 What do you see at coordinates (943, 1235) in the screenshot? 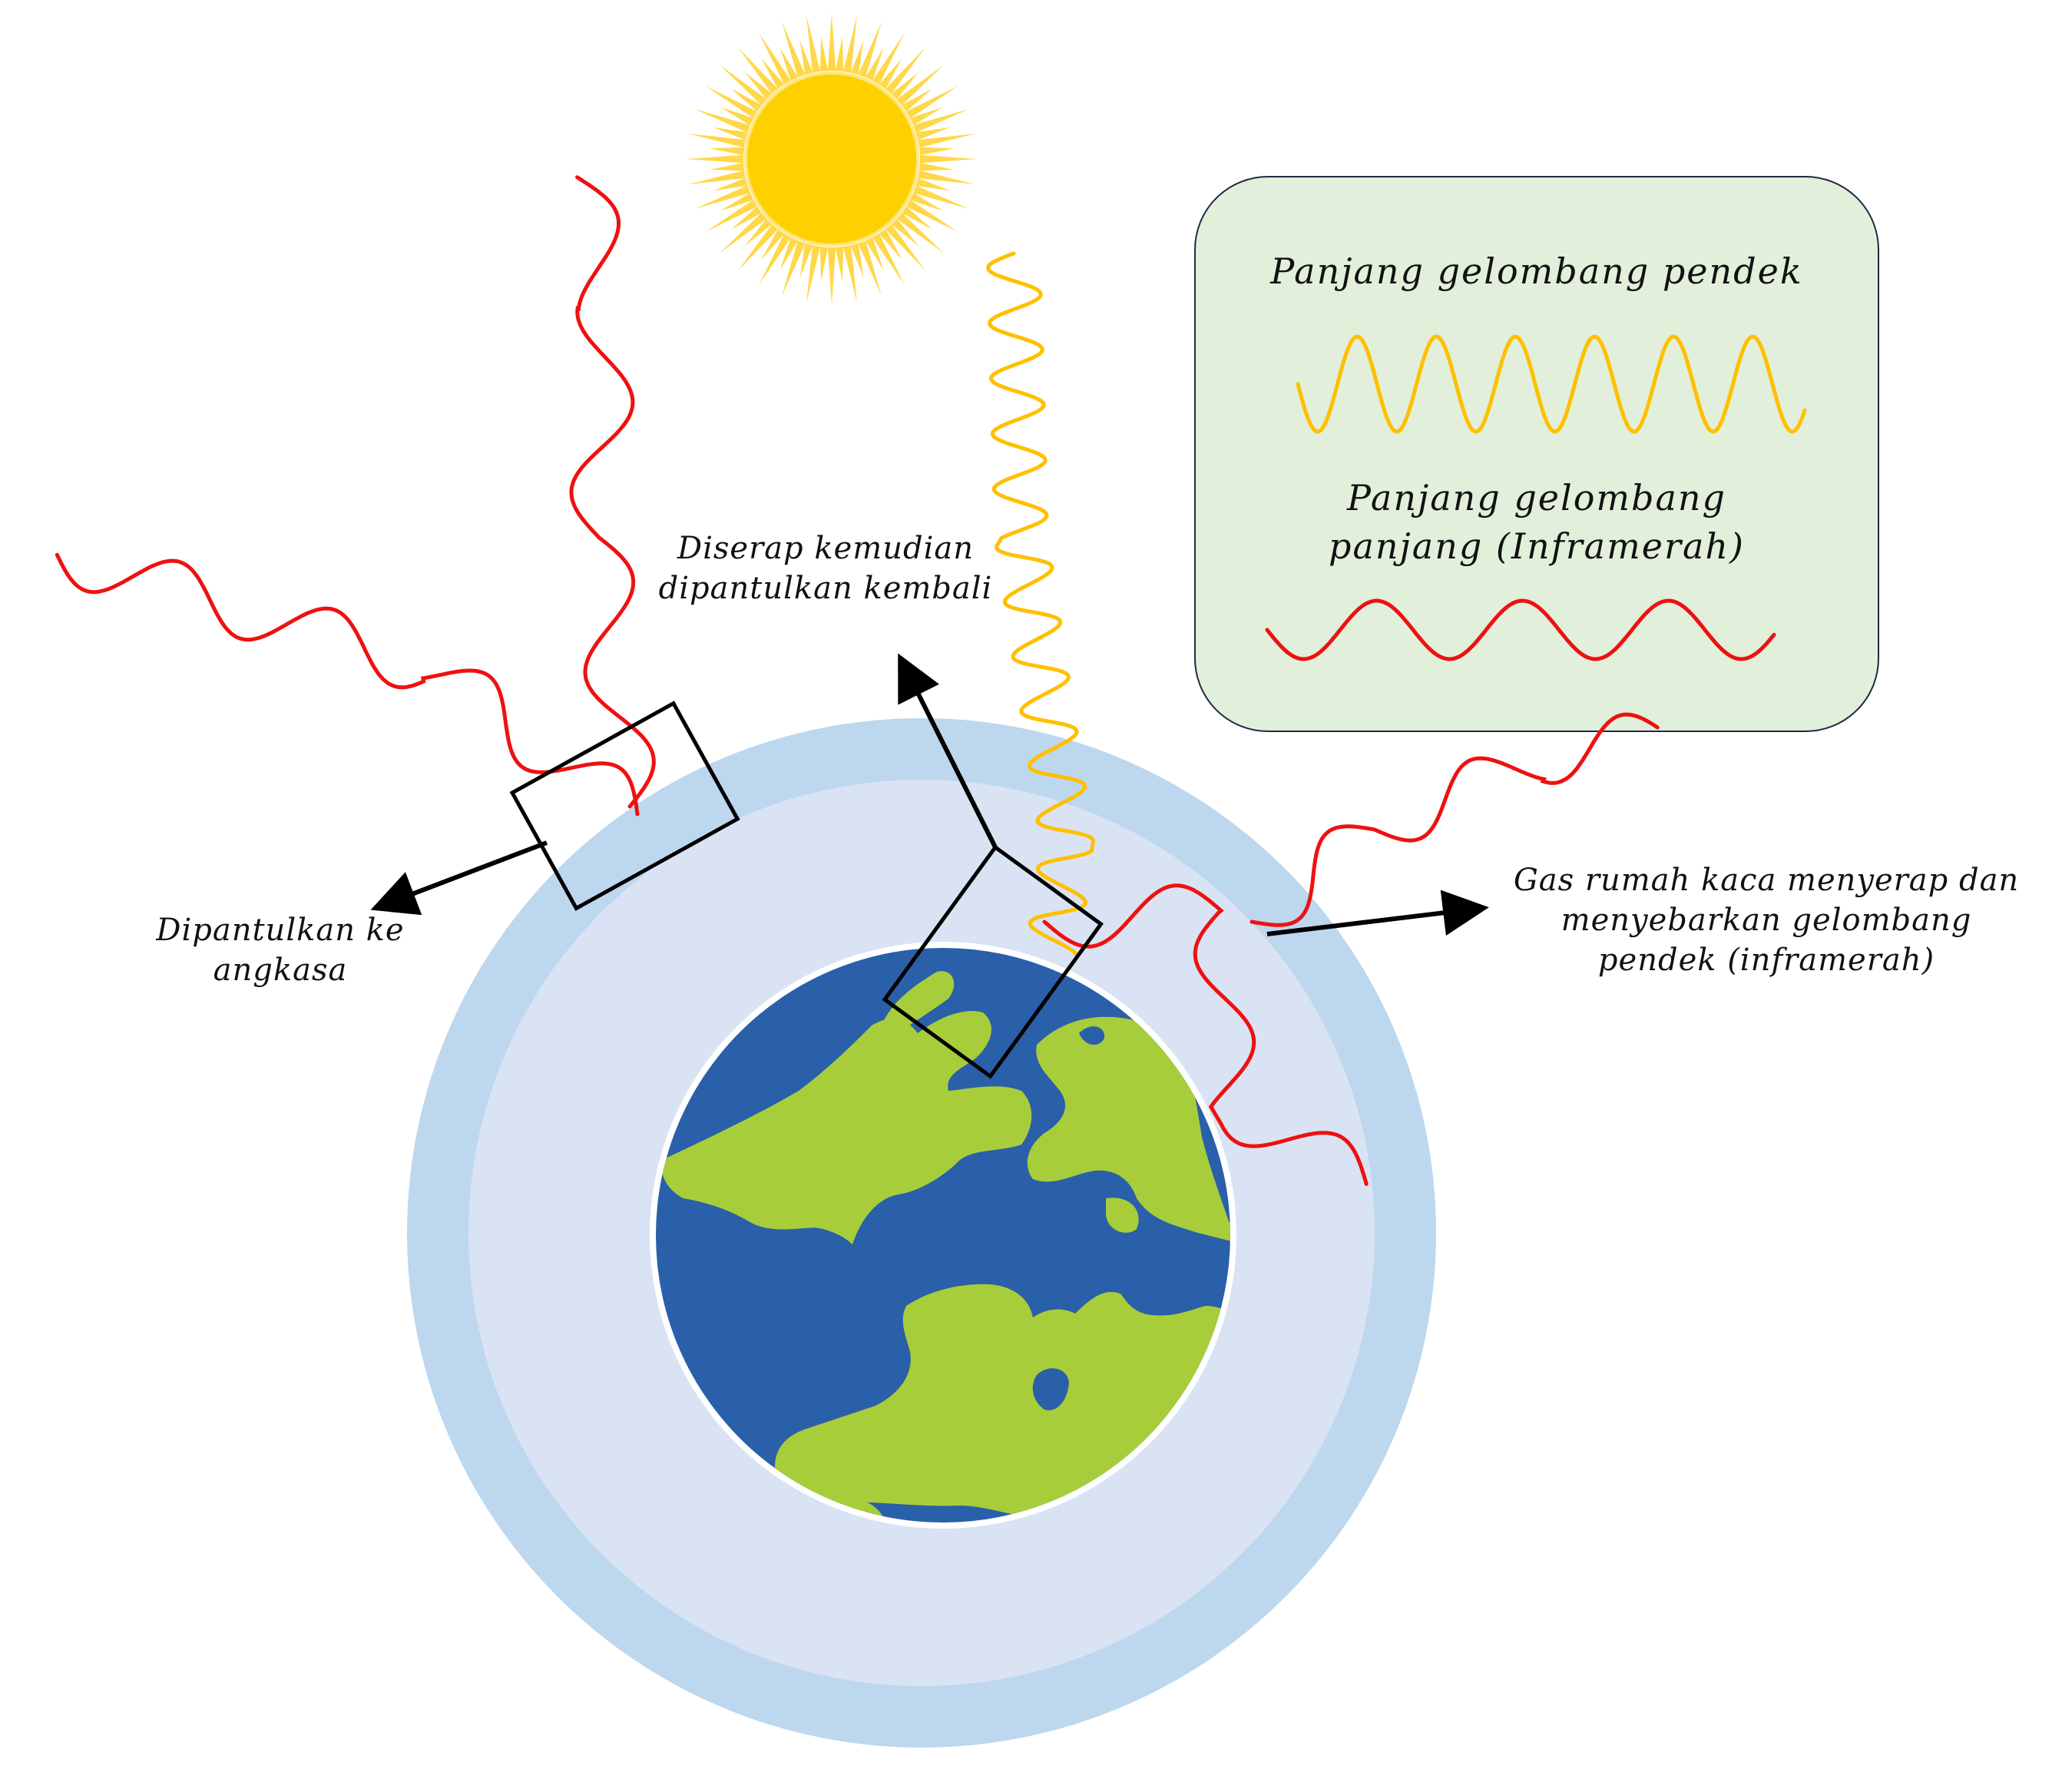
I see `earth-globe-icon` at bounding box center [943, 1235].